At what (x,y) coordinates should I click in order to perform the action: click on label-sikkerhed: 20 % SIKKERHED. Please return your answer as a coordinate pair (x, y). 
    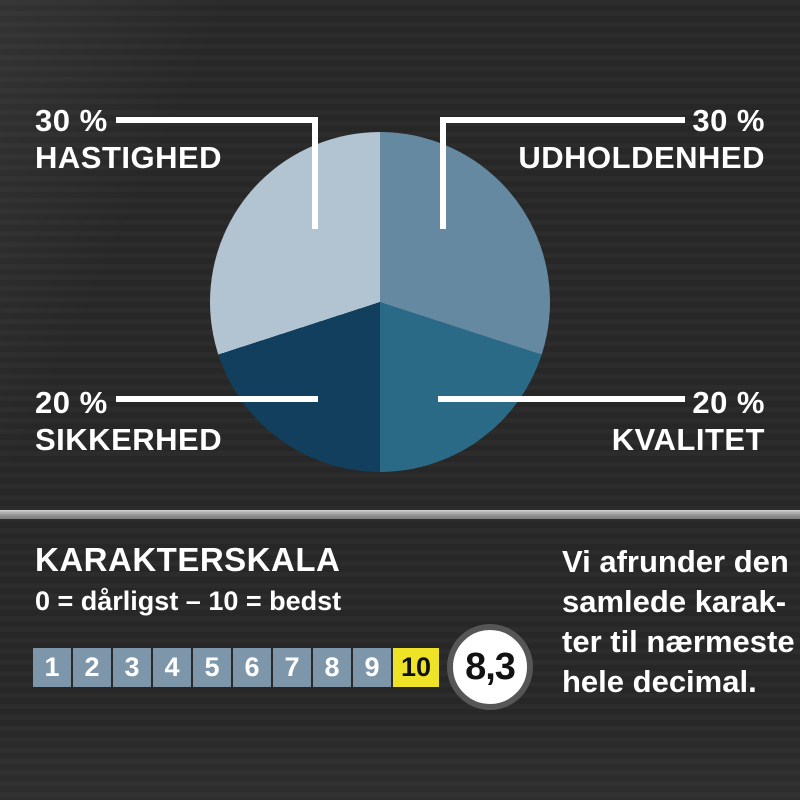
    Looking at the image, I should click on (128, 421).